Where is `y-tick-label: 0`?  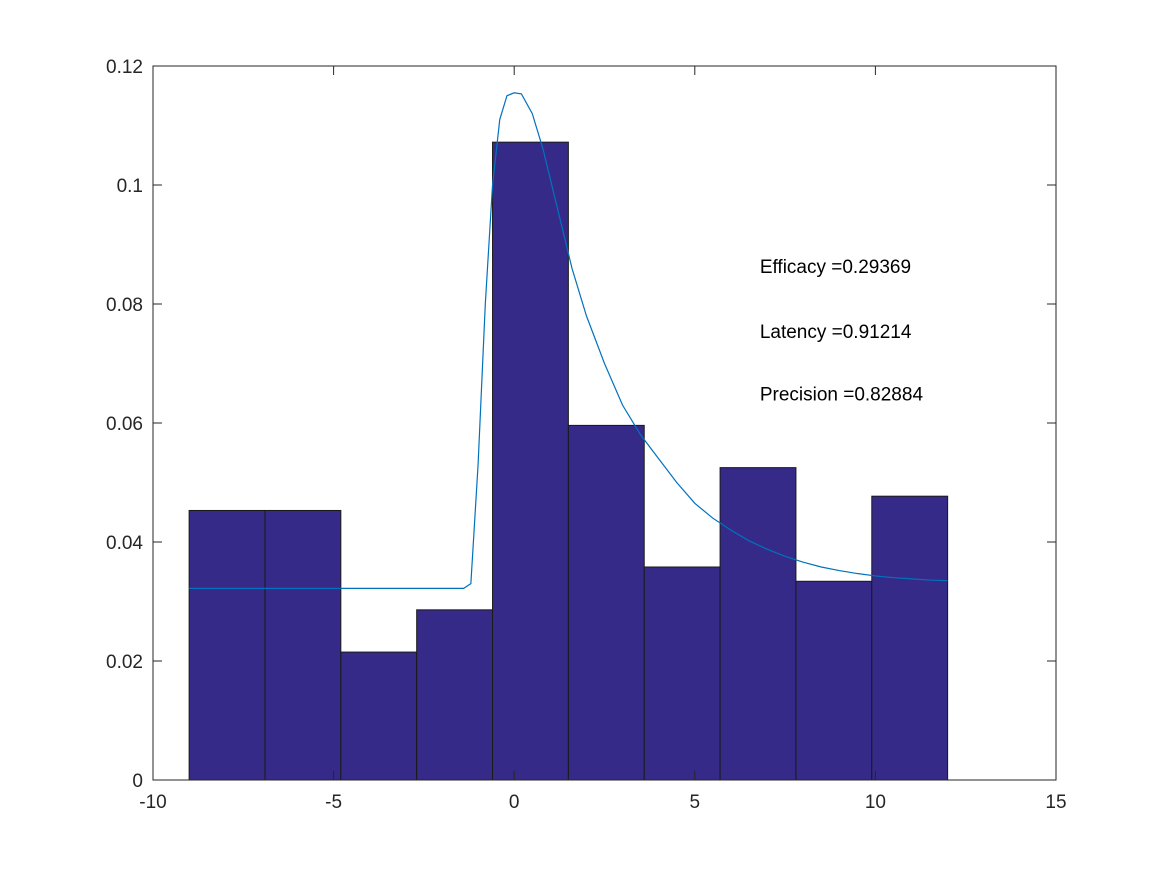
y-tick-label: 0 is located at coordinates (137, 781).